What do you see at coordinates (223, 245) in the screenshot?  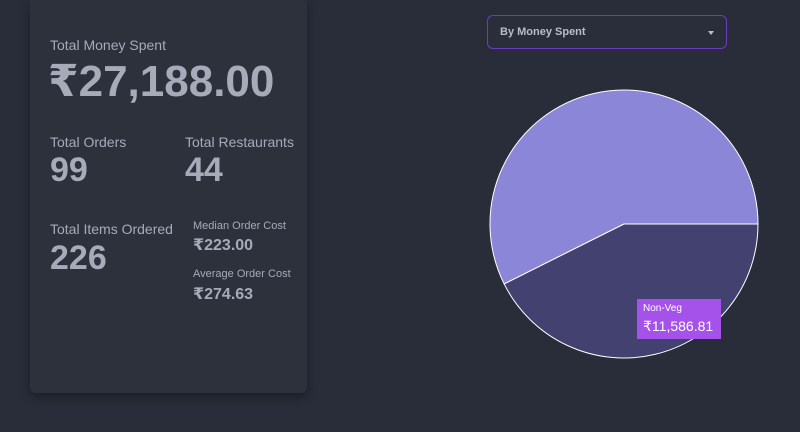 I see `median-order-value: ₹223.00` at bounding box center [223, 245].